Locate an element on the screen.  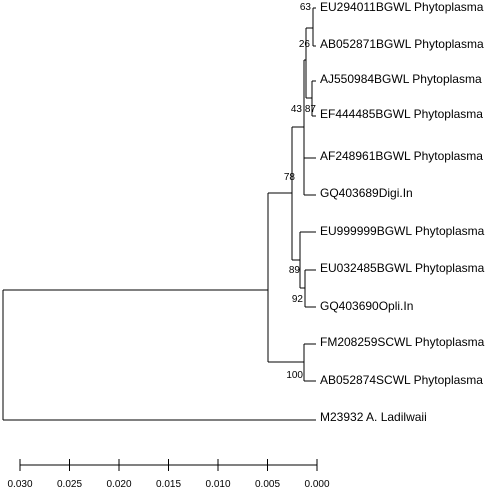
scale-tick-label: 0.020 is located at coordinates (118, 484).